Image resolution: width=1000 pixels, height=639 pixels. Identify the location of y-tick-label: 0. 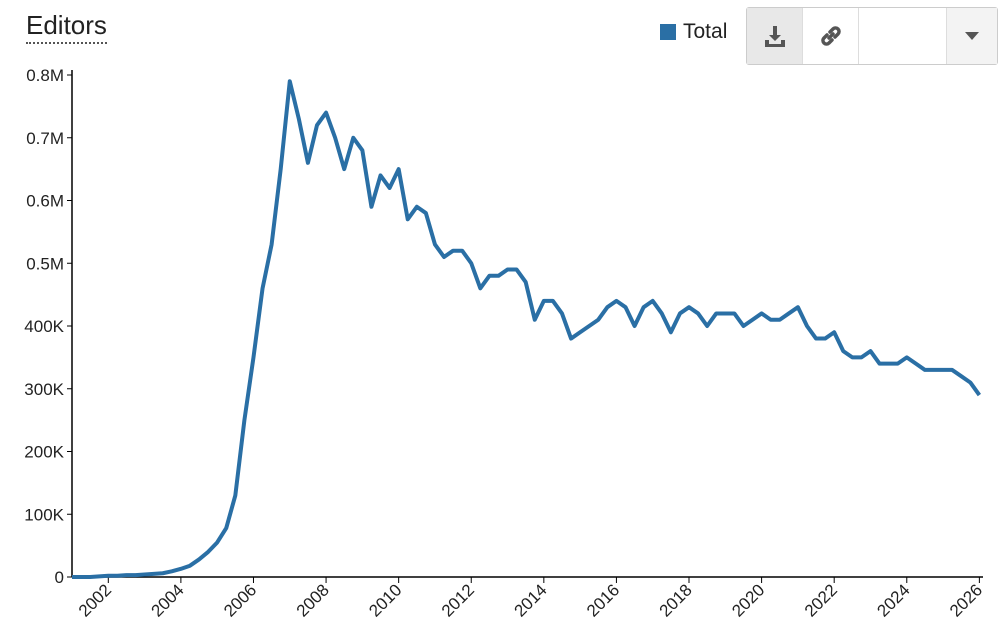
(59, 577).